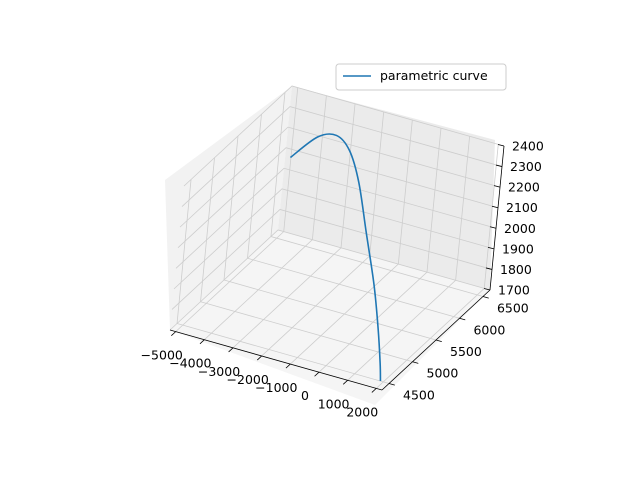  I want to click on z-axis-line, so click(497, 218).